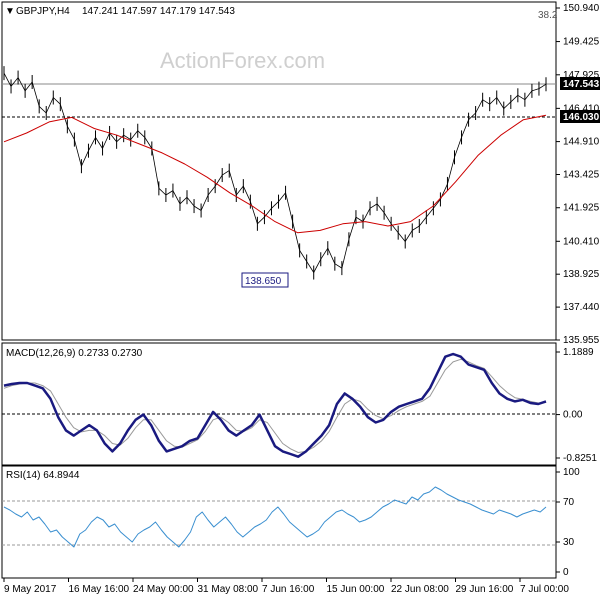 This screenshot has height=600, width=600. Describe the element at coordinates (581, 108) in the screenshot. I see `price-axis-tick-label: 146.410` at that location.